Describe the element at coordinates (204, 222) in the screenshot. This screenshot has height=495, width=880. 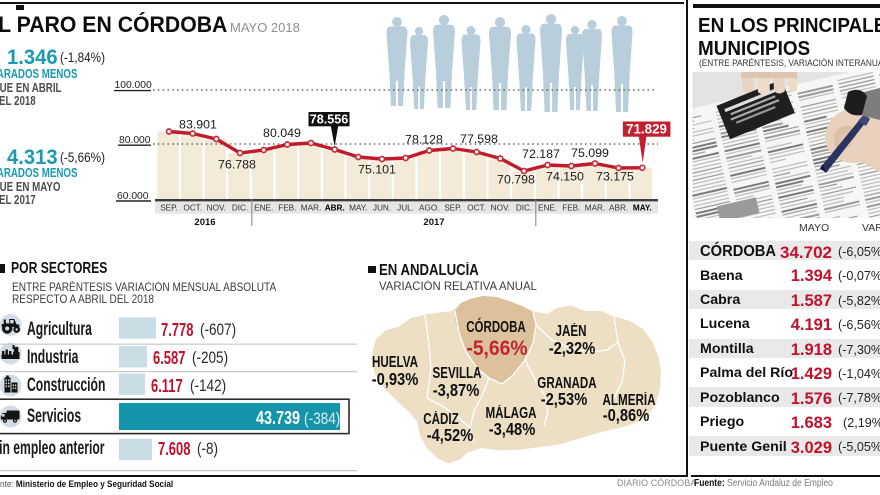
I see `svg-text: 2016` at that location.